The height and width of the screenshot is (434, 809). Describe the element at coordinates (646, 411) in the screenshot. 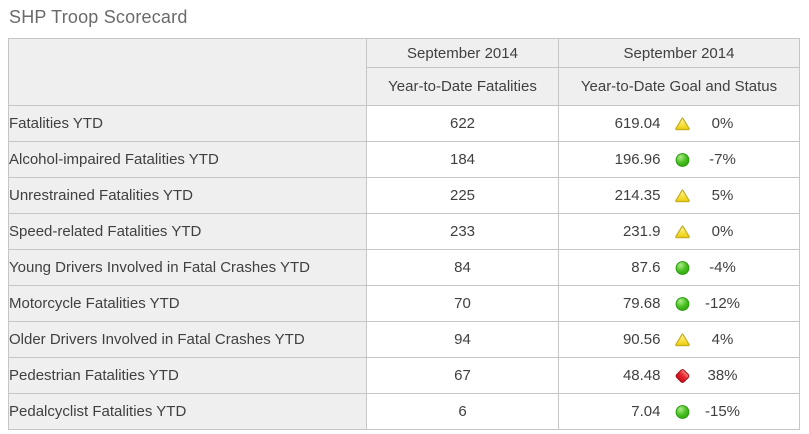

I see `goal-value: 7.04` at that location.